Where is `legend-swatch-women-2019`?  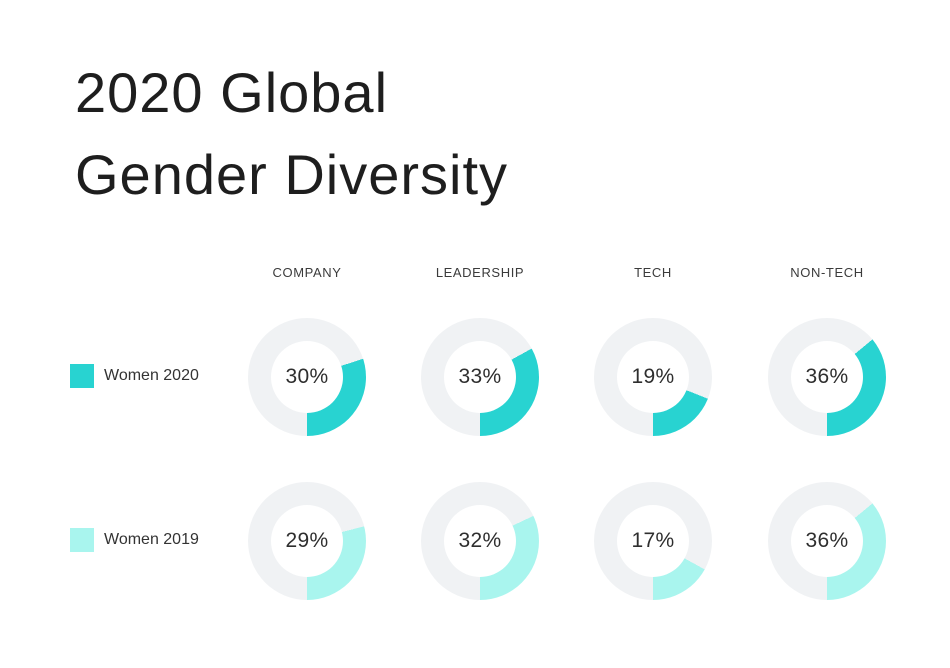
legend-swatch-women-2019 is located at coordinates (82, 540).